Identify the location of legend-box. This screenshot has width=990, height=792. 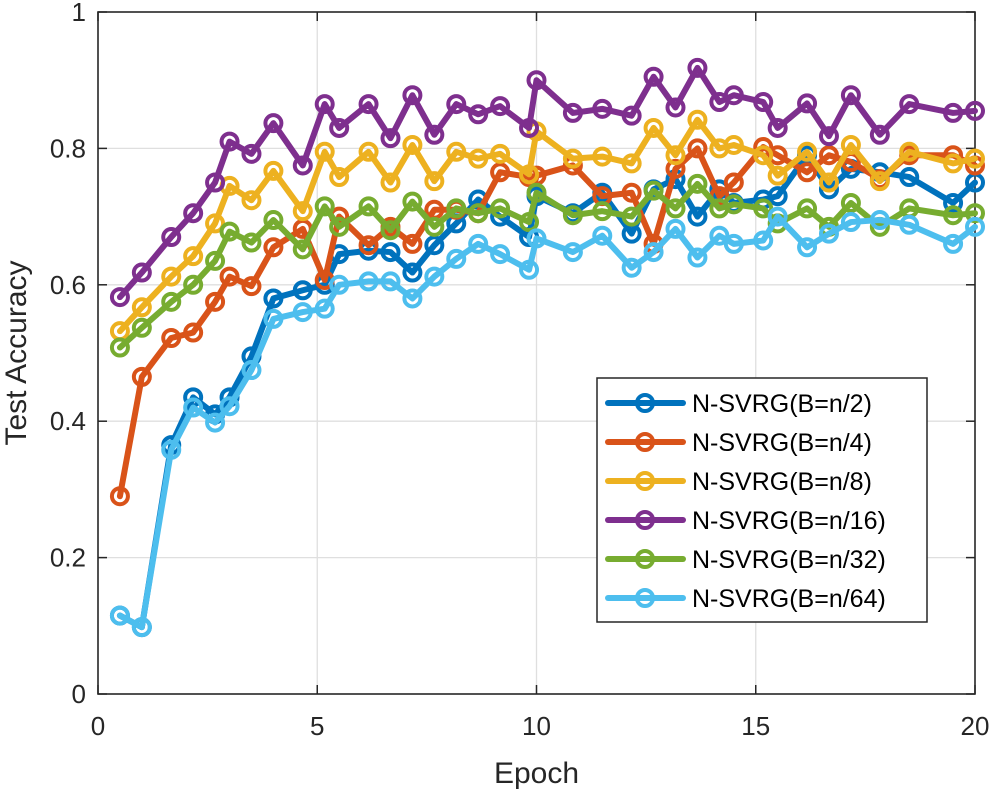
(762, 500).